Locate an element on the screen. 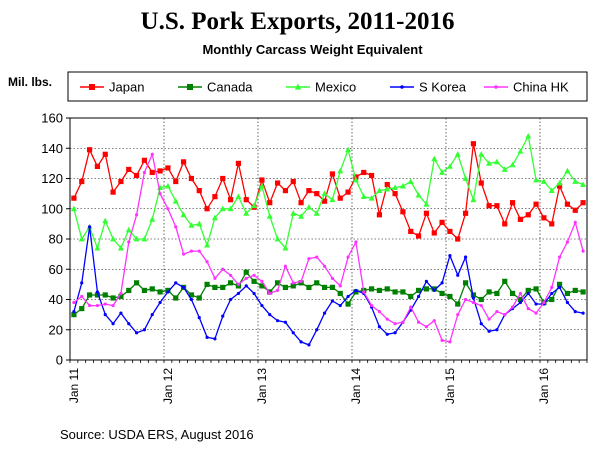 This screenshot has width=595, height=465. legend-label-canada: Canada is located at coordinates (230, 87).